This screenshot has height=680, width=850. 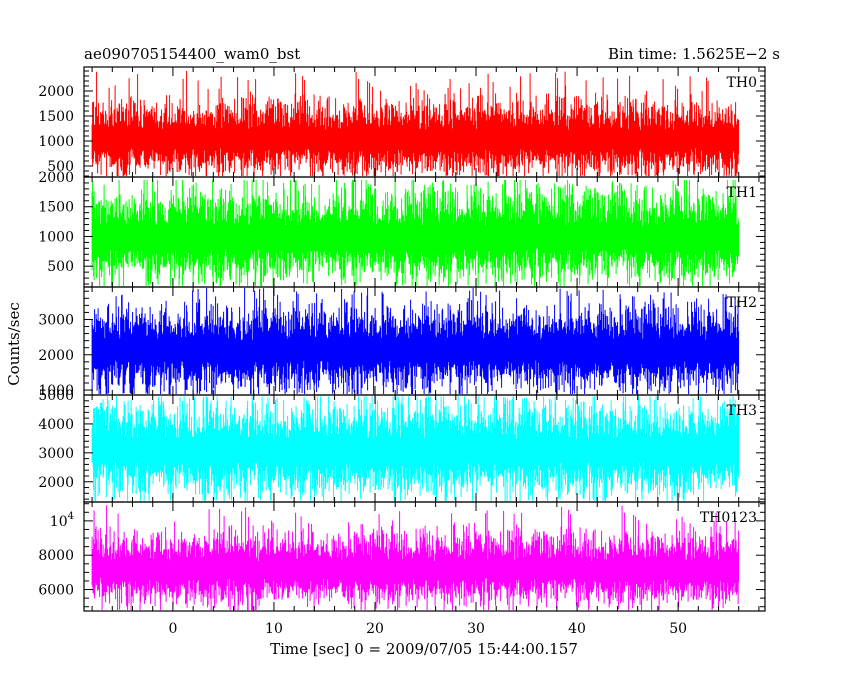 What do you see at coordinates (742, 83) in the screenshot?
I see `panel-label: TH0` at bounding box center [742, 83].